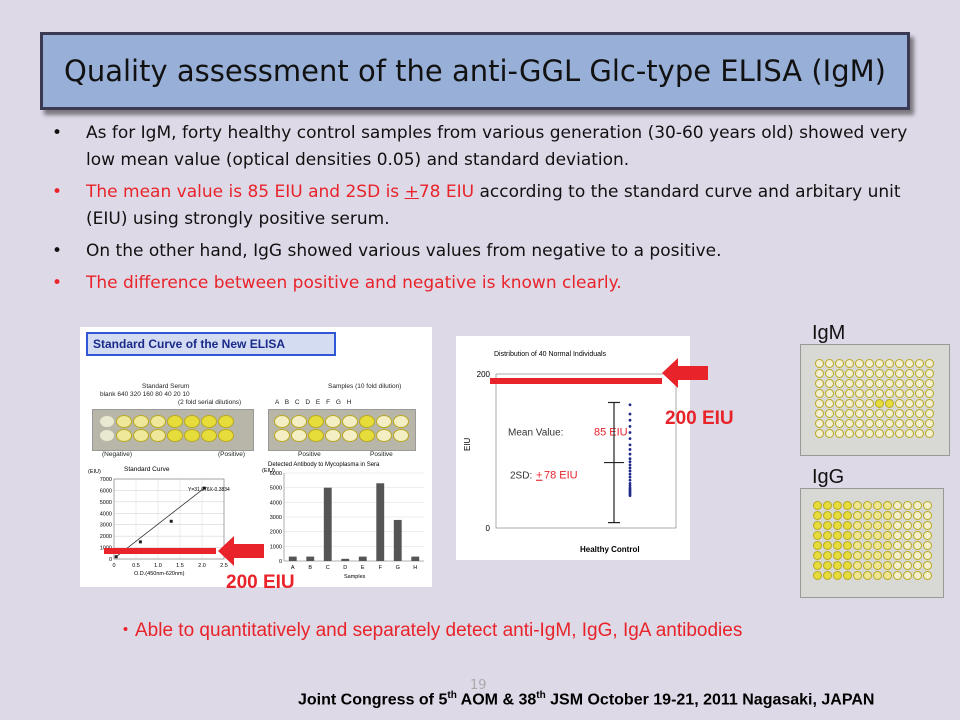  Describe the element at coordinates (398, 568) in the screenshot. I see `bar-x-tick: G` at that location.